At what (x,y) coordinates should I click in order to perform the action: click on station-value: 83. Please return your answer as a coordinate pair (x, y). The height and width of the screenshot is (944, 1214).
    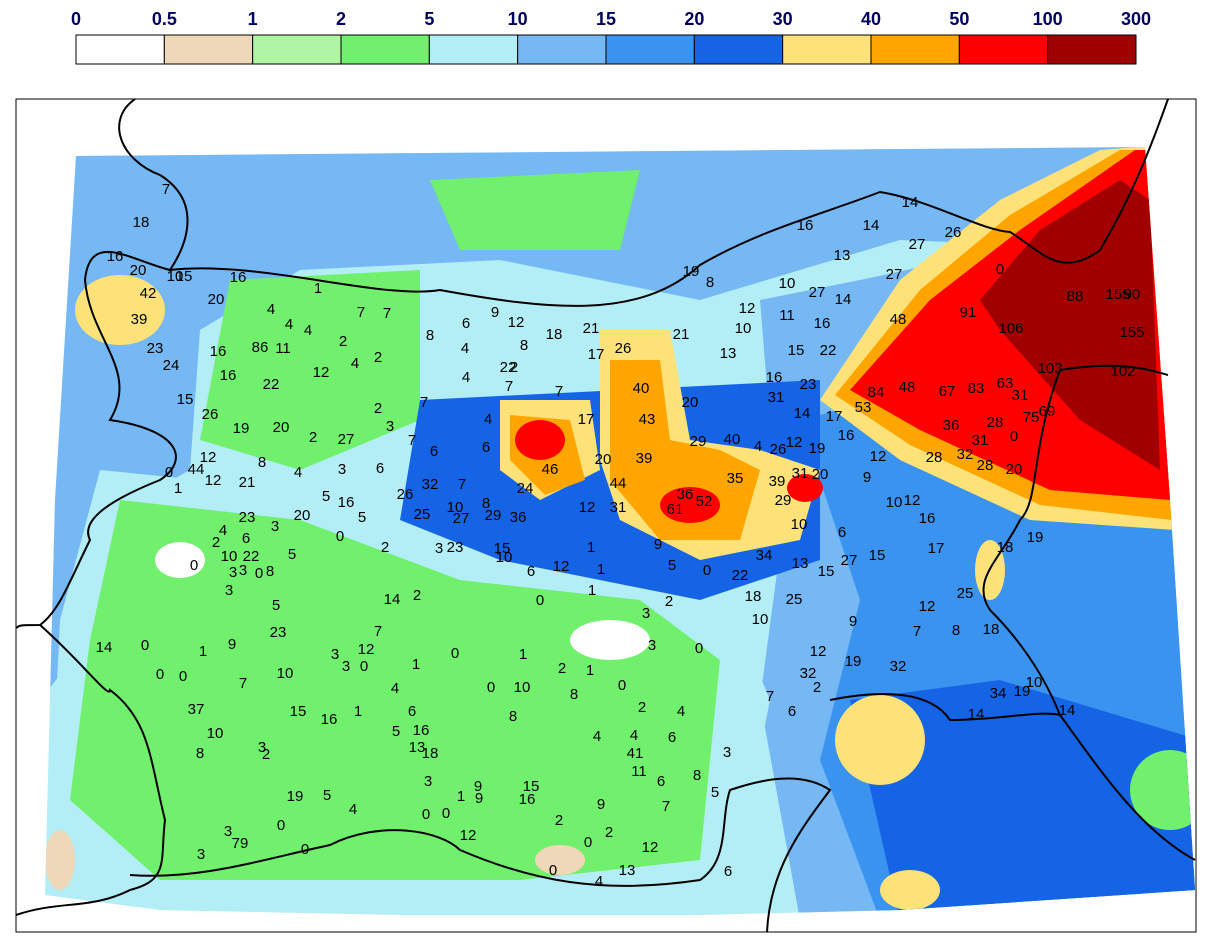
    Looking at the image, I should click on (976, 388).